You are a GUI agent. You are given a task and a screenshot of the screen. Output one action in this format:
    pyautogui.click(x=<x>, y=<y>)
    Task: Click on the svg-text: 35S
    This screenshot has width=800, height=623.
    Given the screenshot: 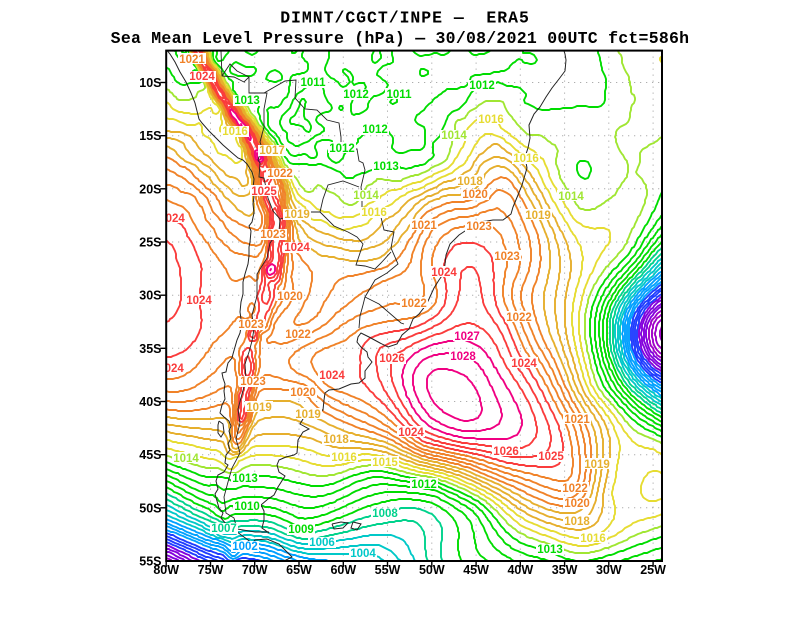 What is the action you would take?
    pyautogui.click(x=150, y=349)
    